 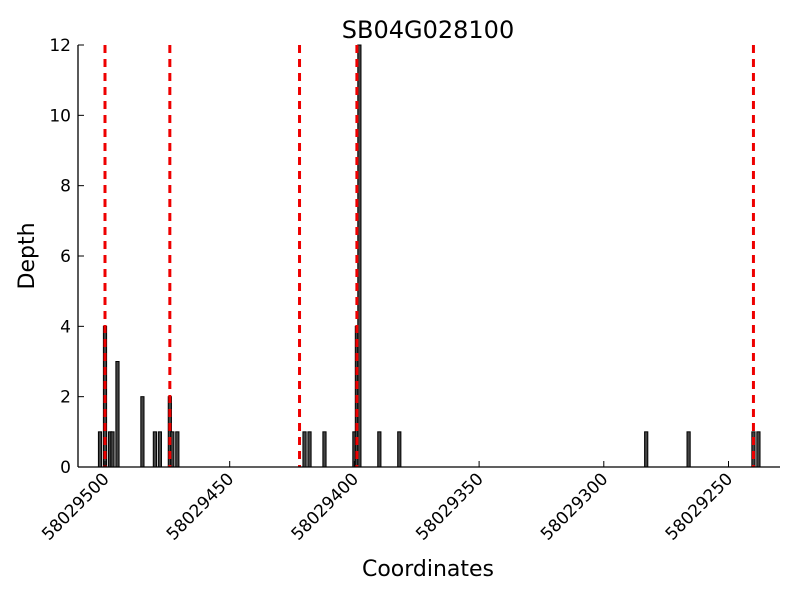 I want to click on x-axis-label: Coordinates, so click(x=428, y=569).